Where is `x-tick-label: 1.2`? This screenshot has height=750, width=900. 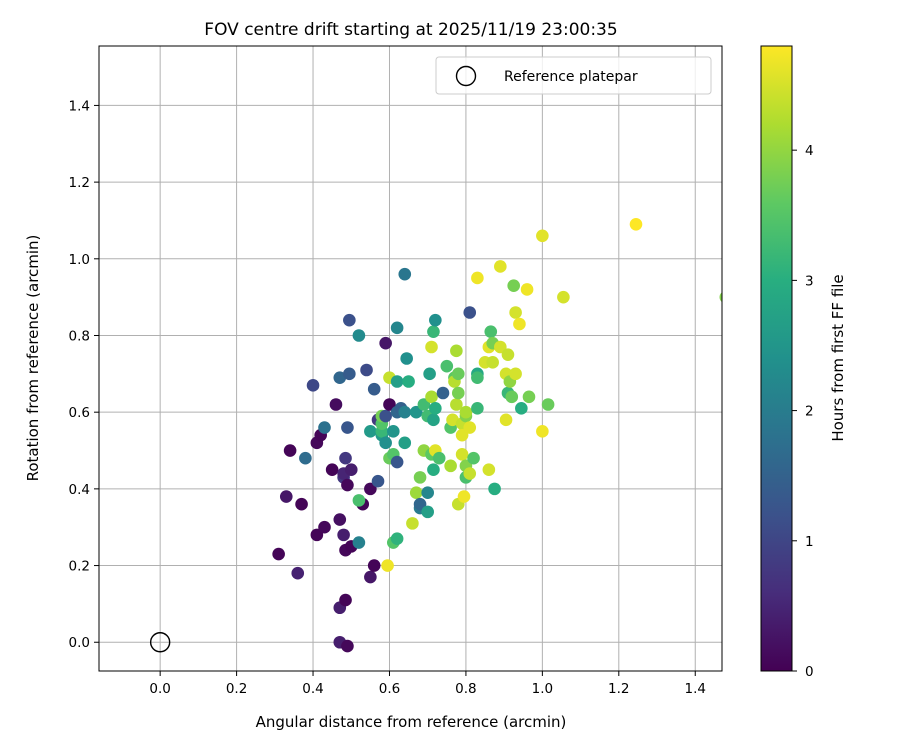 x-tick-label: 1.2 is located at coordinates (618, 689).